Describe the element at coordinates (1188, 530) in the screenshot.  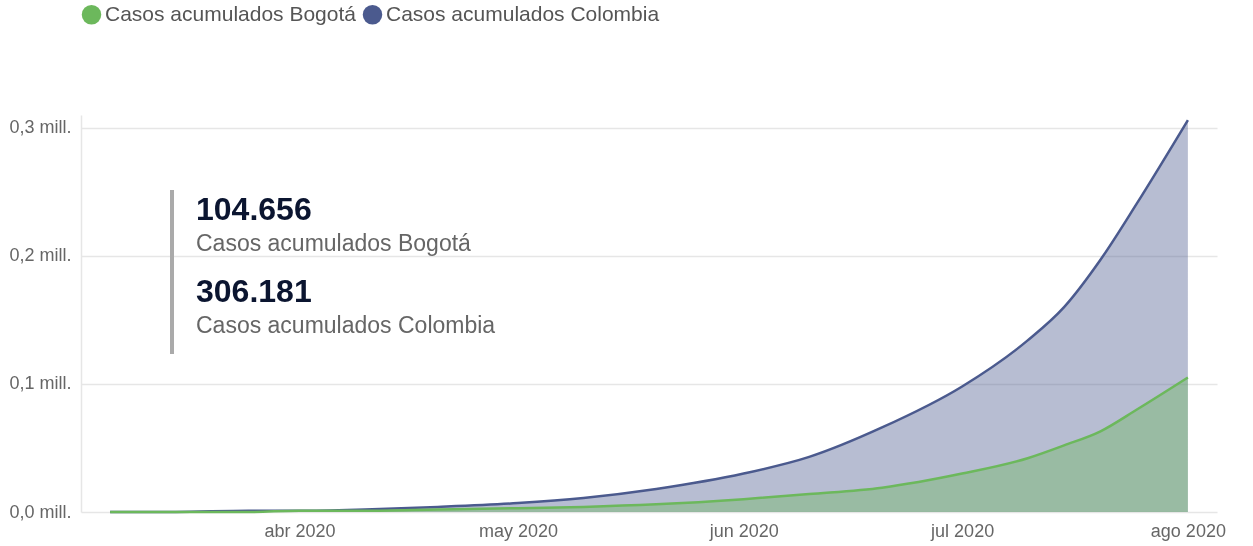
I see `x-tick-label: ago 2020` at that location.